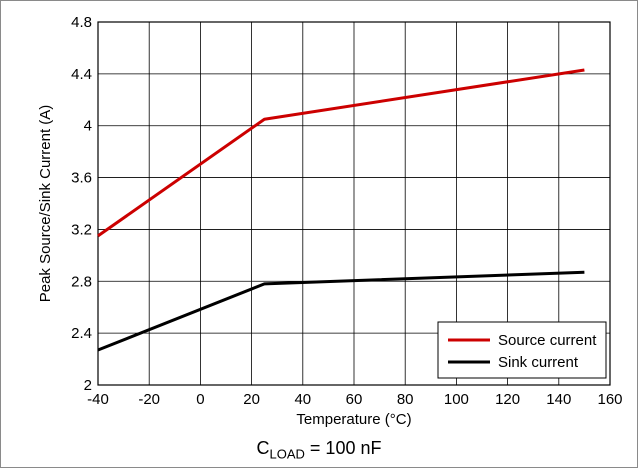  I want to click on y-tick-label-0: 2, so click(88, 385).